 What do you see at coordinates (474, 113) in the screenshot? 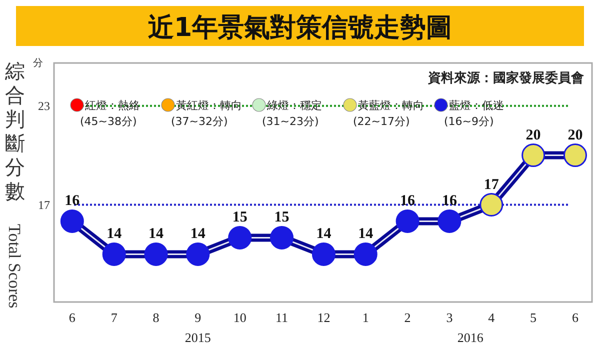
I see `legend-label: 藍燈：低迷 (16~9分)` at bounding box center [474, 113].